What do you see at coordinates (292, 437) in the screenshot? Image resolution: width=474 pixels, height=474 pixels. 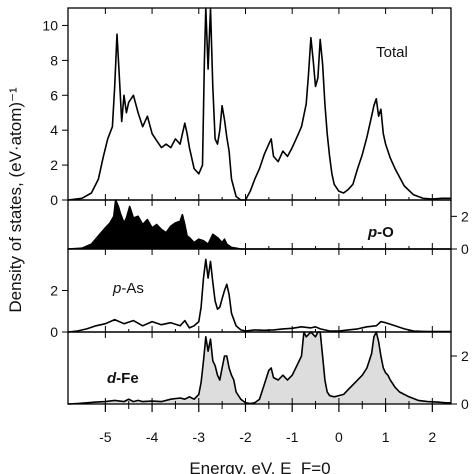 I see `x-tick-label: -1` at bounding box center [292, 437].